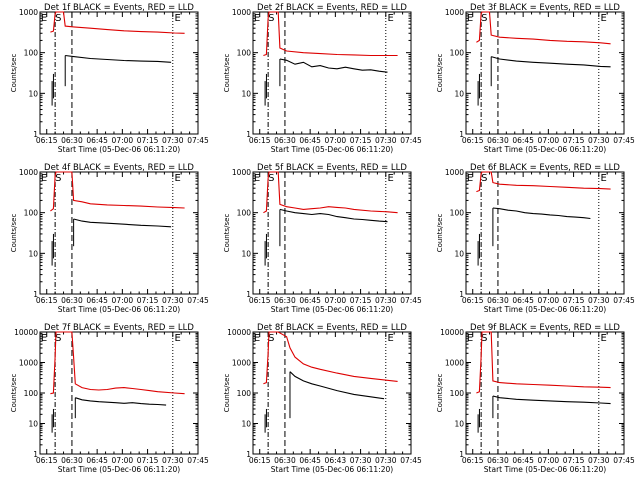 This screenshot has width=640, height=480. I want to click on chart-title: Det 9f BLACK = Events, RED = LLD, so click(545, 328).